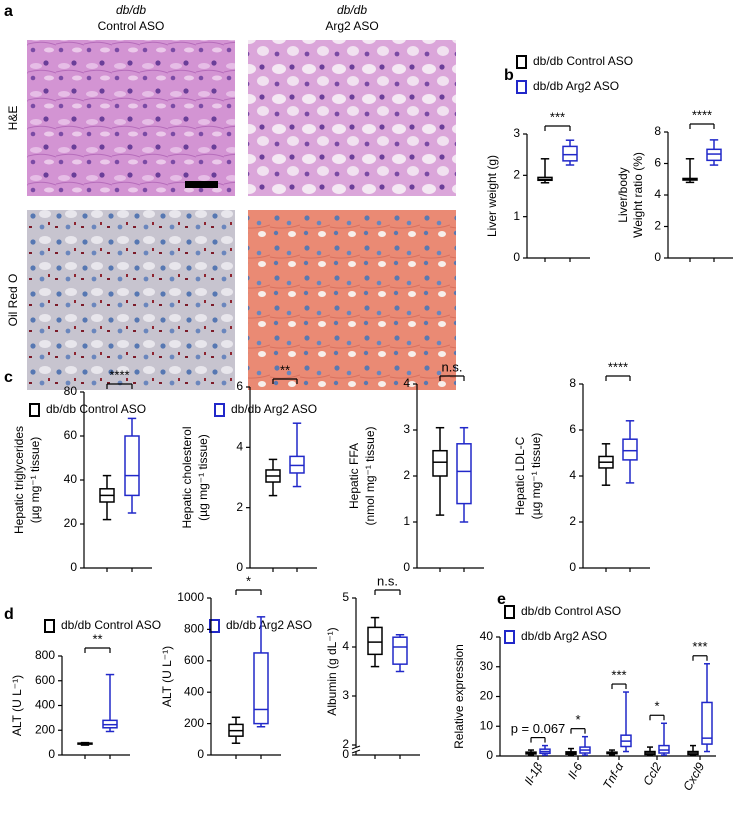  What do you see at coordinates (345, 597) in the screenshot?
I see `y-tick-label: 5` at bounding box center [345, 597].